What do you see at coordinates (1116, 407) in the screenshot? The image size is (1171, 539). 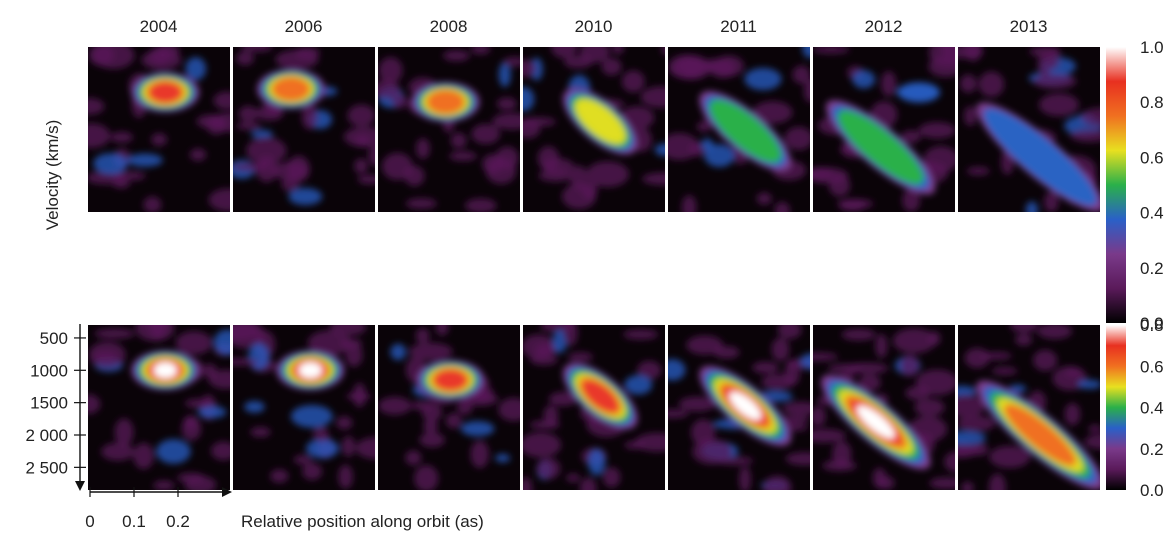 I see `colorbar-bottom` at bounding box center [1116, 407].